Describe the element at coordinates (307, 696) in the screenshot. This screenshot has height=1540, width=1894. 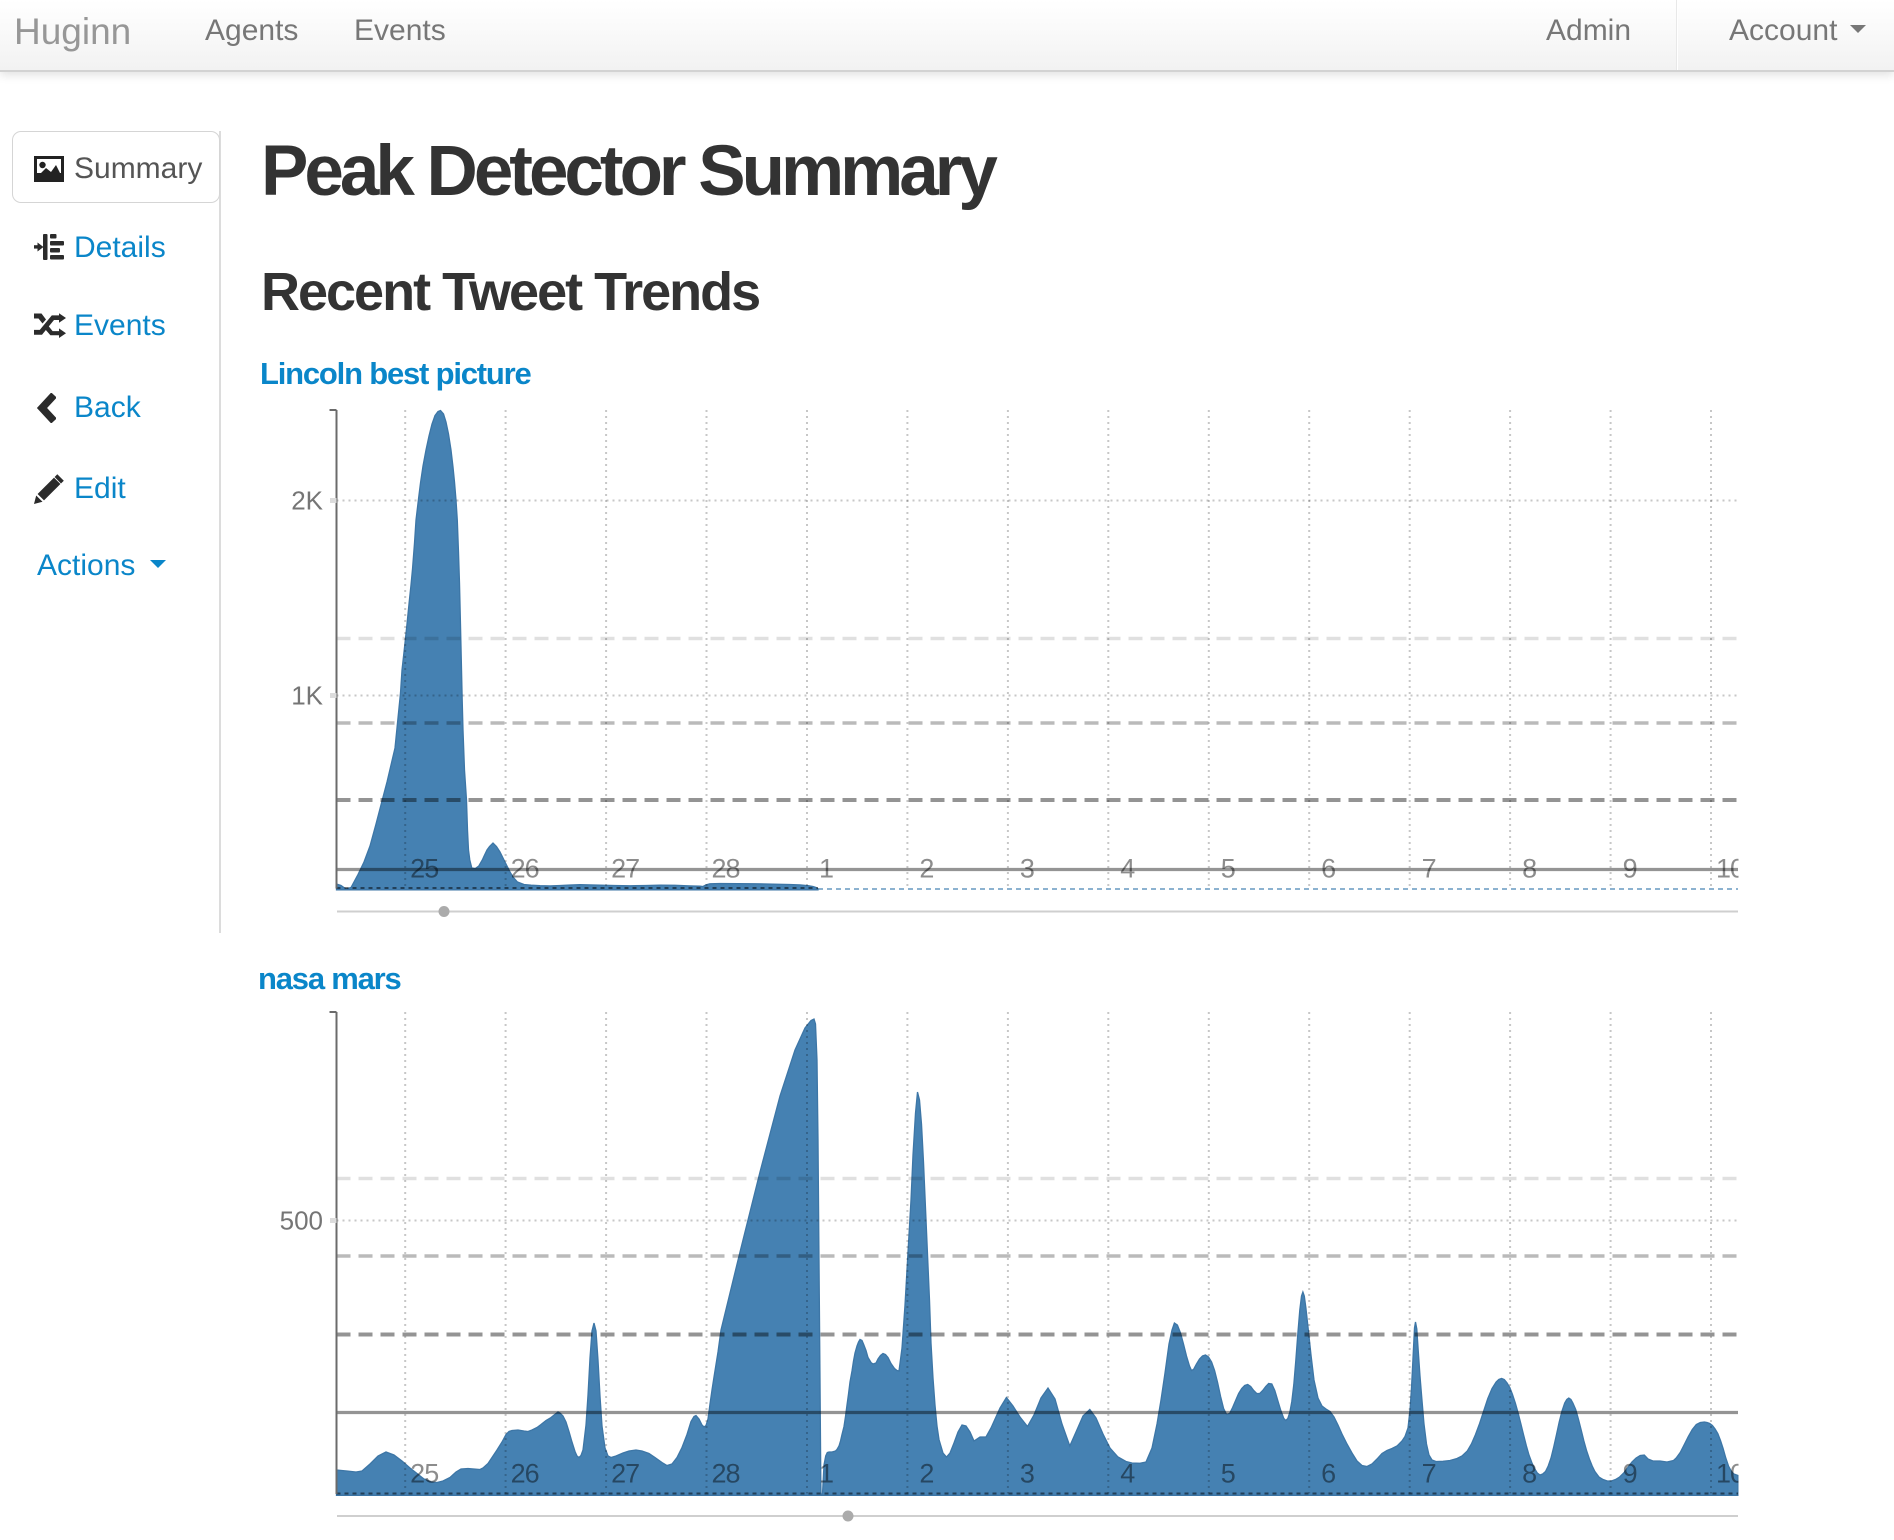
I see `svg-text: 1K` at that location.